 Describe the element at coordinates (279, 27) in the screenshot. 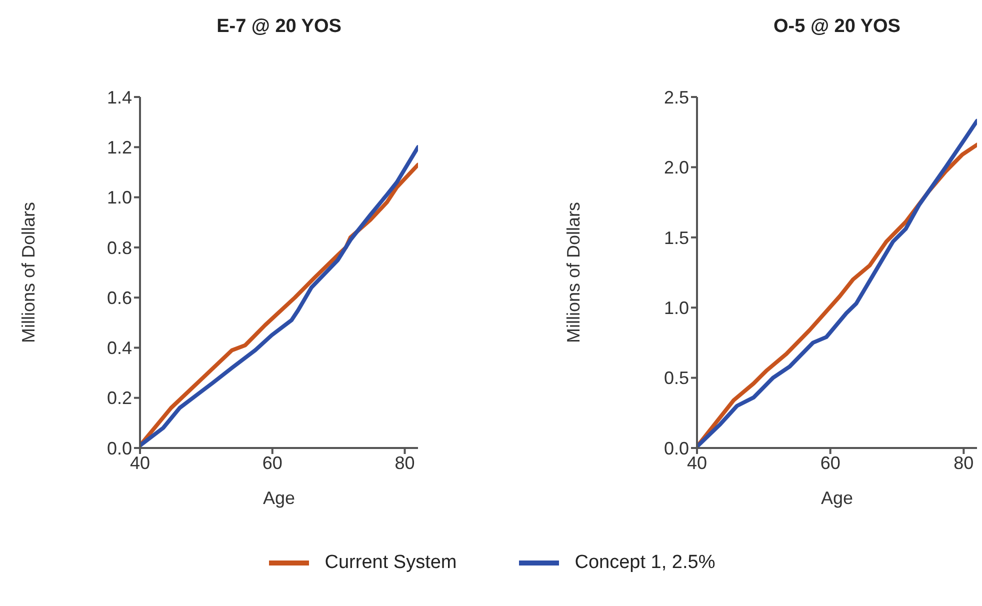

I see `chart-title: E-7 @ 20 YOS` at that location.